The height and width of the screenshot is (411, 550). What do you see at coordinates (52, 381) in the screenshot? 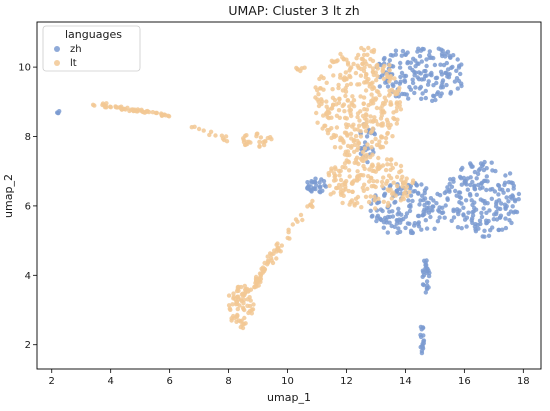
I see `x-tick-label: 2` at bounding box center [52, 381].